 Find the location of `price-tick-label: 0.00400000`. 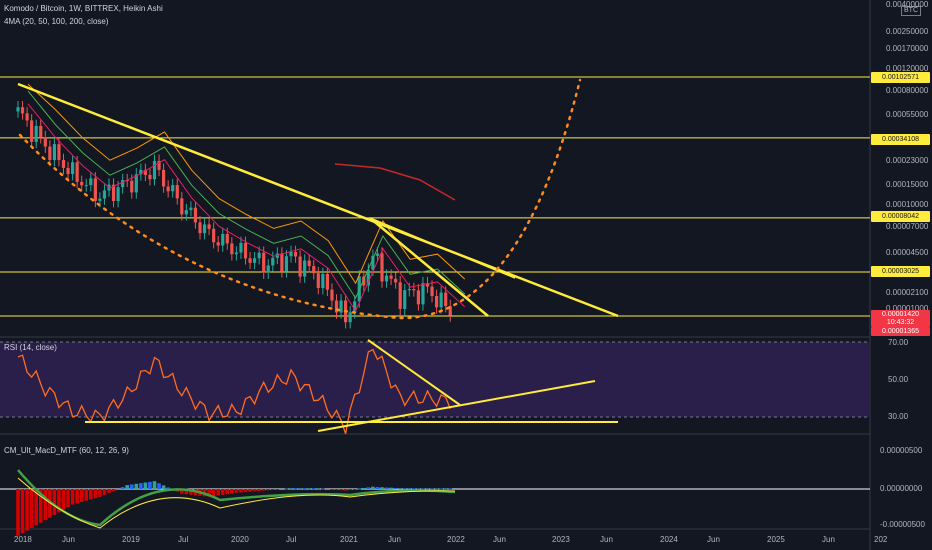

price-tick-label: 0.00400000 is located at coordinates (907, 4).